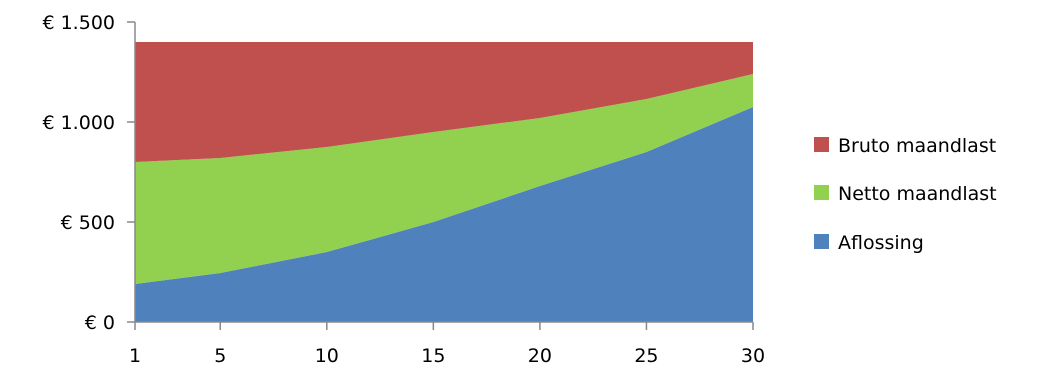 The width and height of the screenshot is (1048, 372). Describe the element at coordinates (821, 241) in the screenshot. I see `legend-swatch-aflossing` at that location.